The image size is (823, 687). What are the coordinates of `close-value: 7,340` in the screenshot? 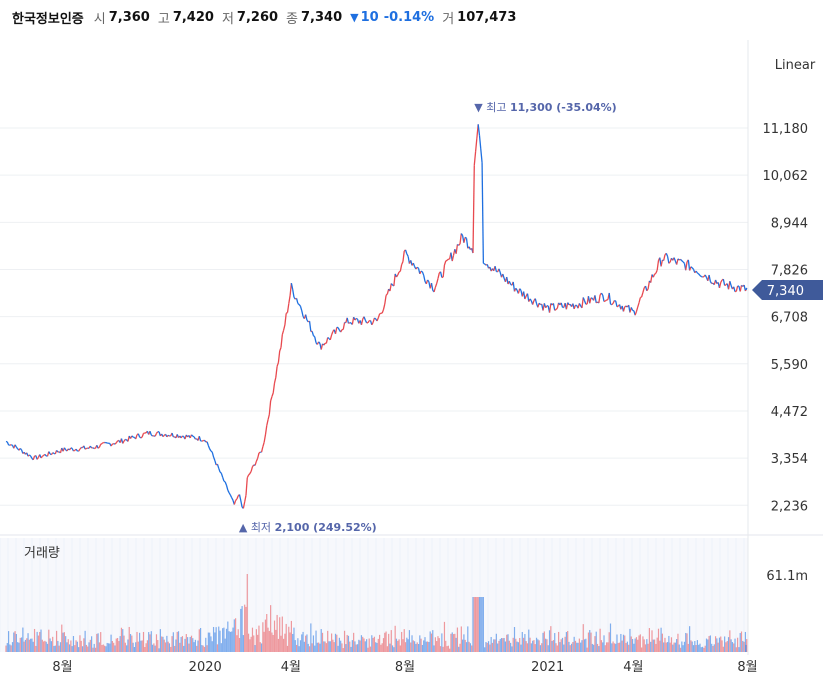 It's located at (322, 17).